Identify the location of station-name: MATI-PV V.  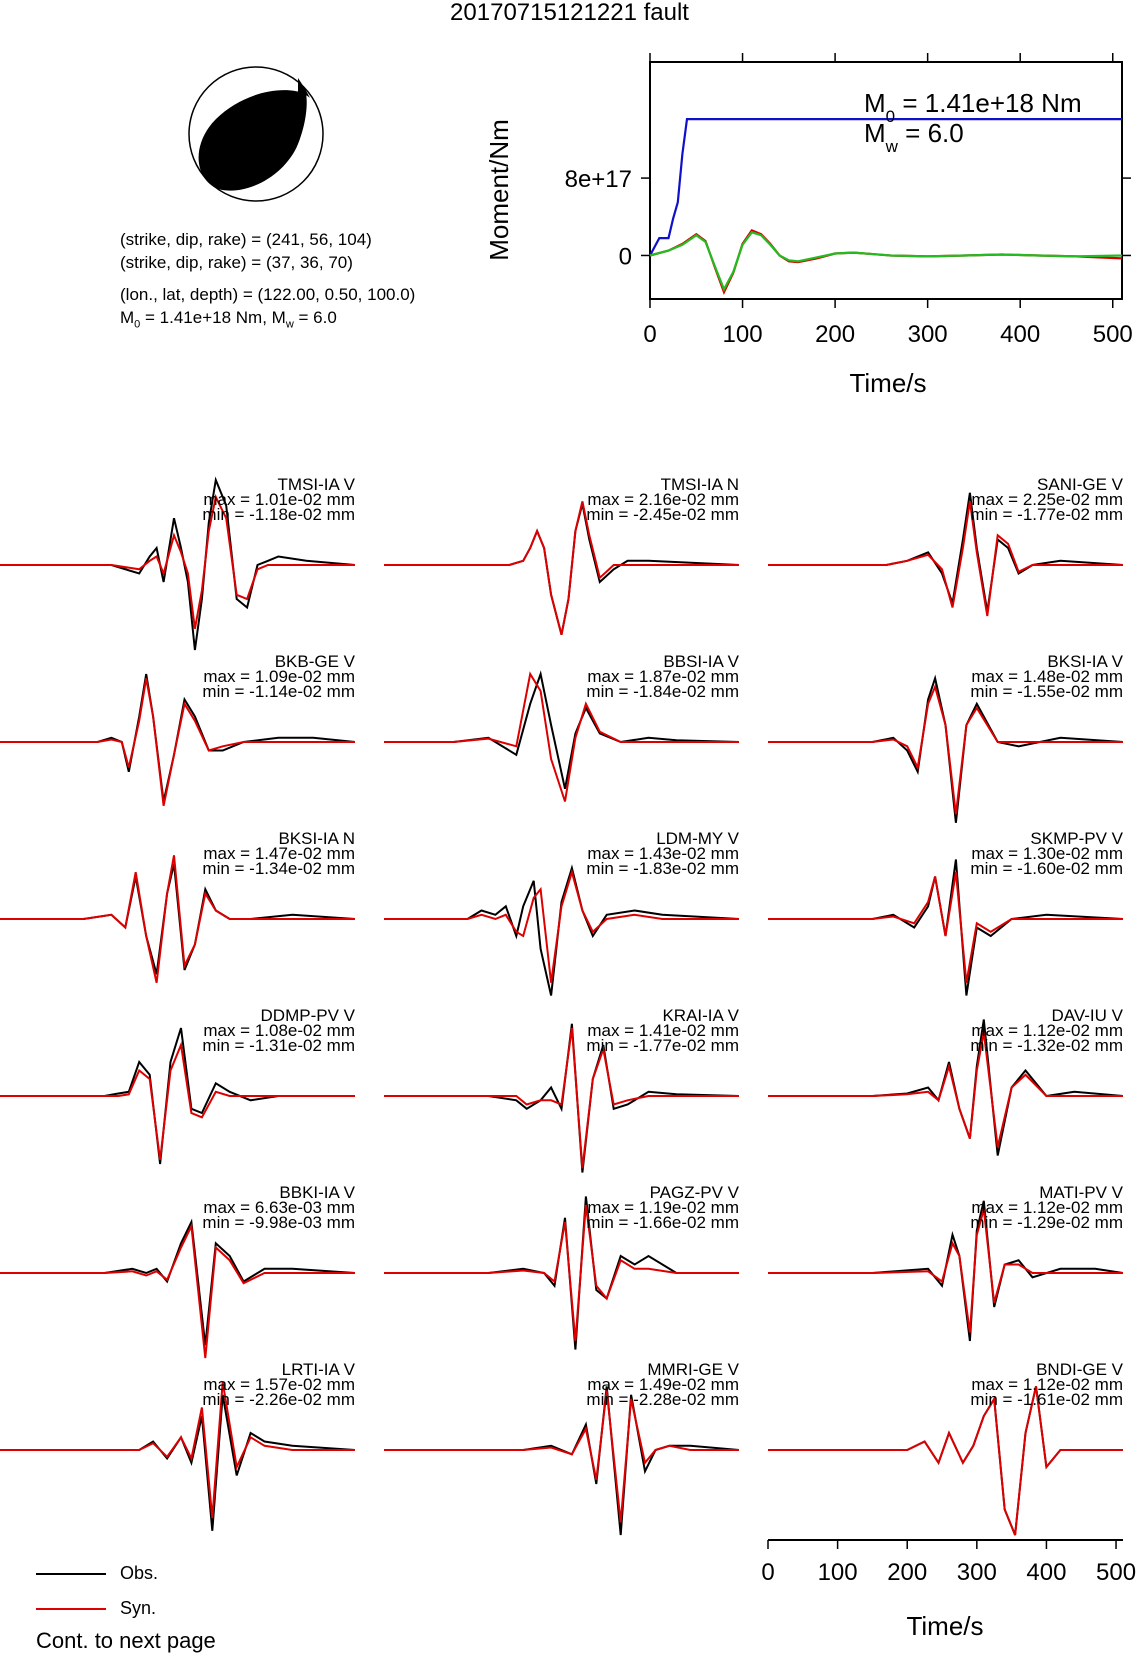
(1081, 1192).